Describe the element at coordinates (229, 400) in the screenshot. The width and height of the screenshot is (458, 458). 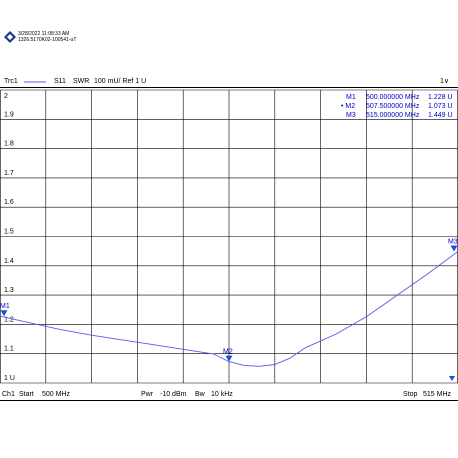
I see `footer-divider` at that location.